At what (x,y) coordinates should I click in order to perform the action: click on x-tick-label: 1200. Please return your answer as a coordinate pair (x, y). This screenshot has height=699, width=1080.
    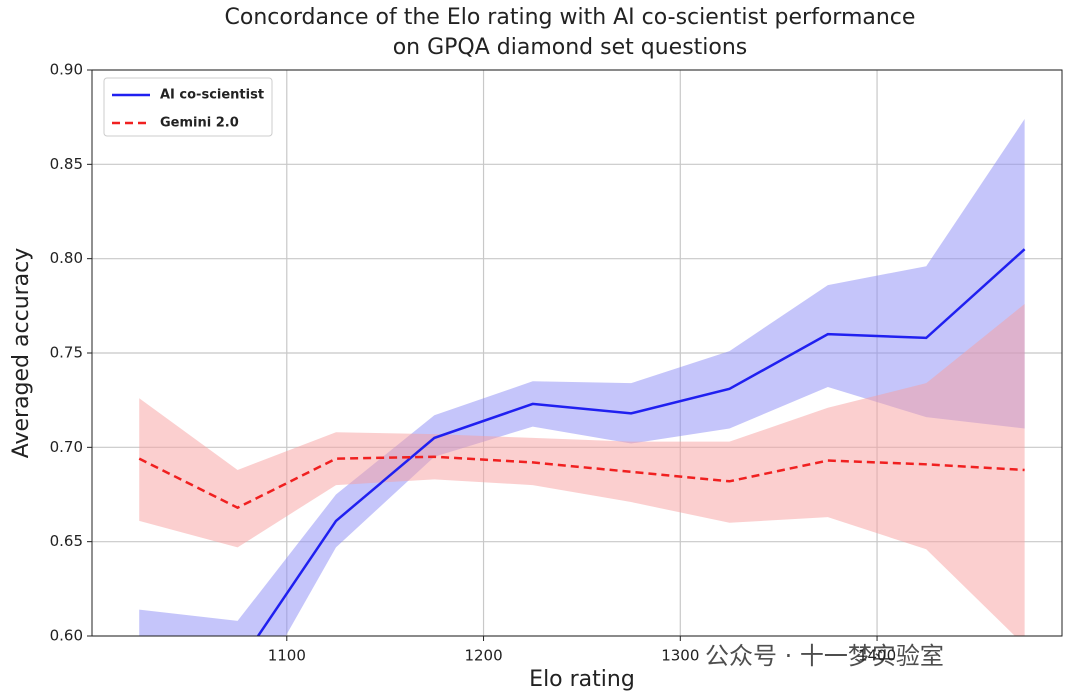
    Looking at the image, I should click on (483, 656).